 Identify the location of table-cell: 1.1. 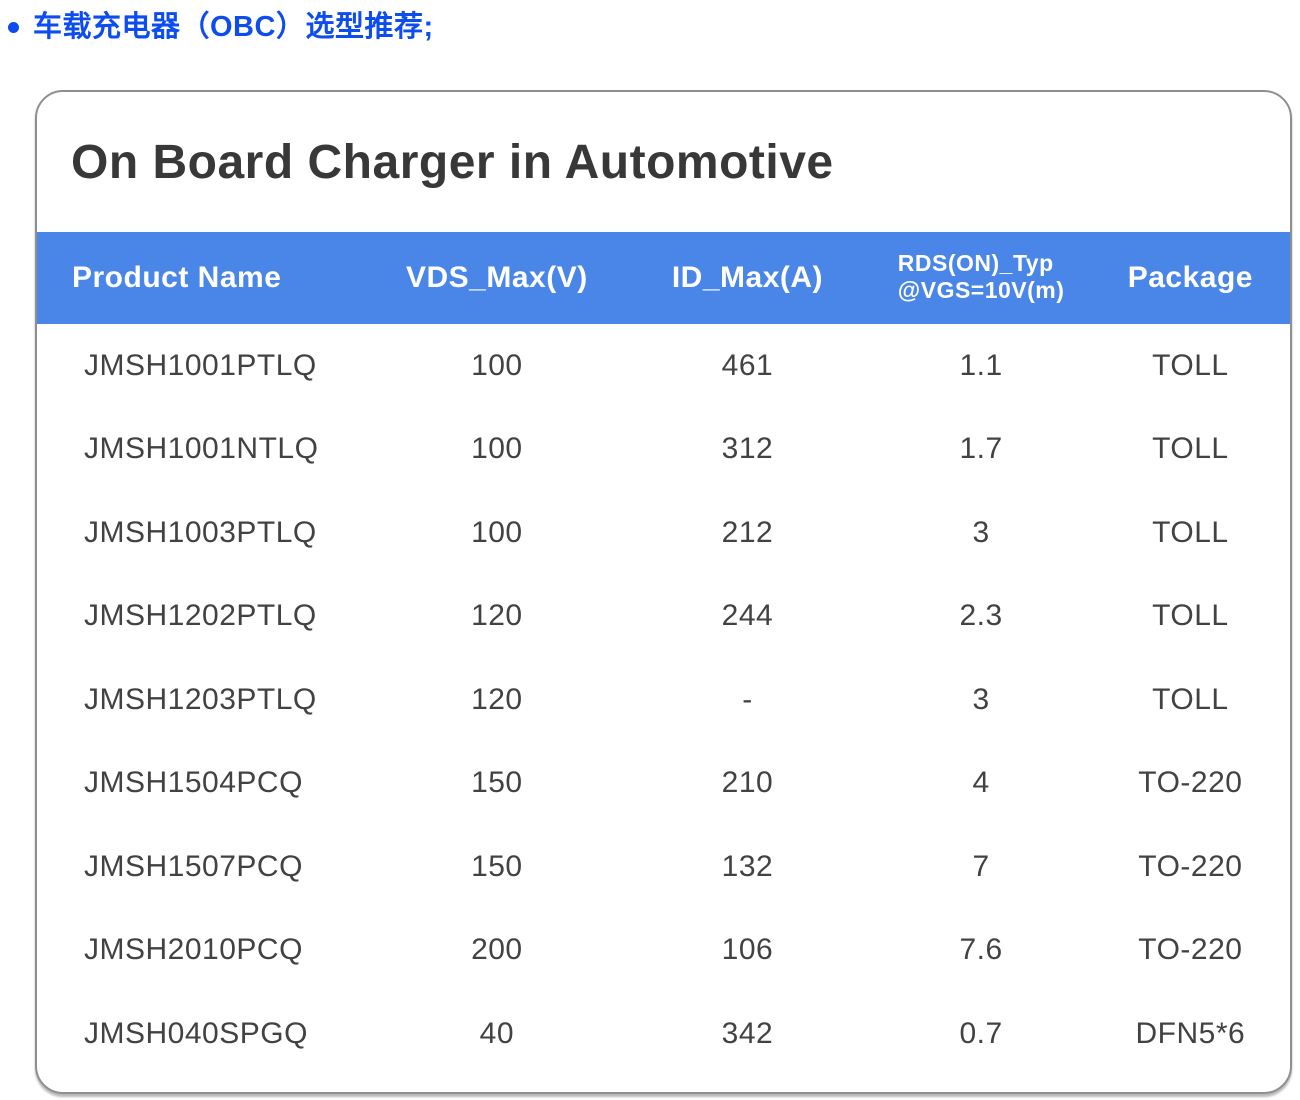
(981, 365).